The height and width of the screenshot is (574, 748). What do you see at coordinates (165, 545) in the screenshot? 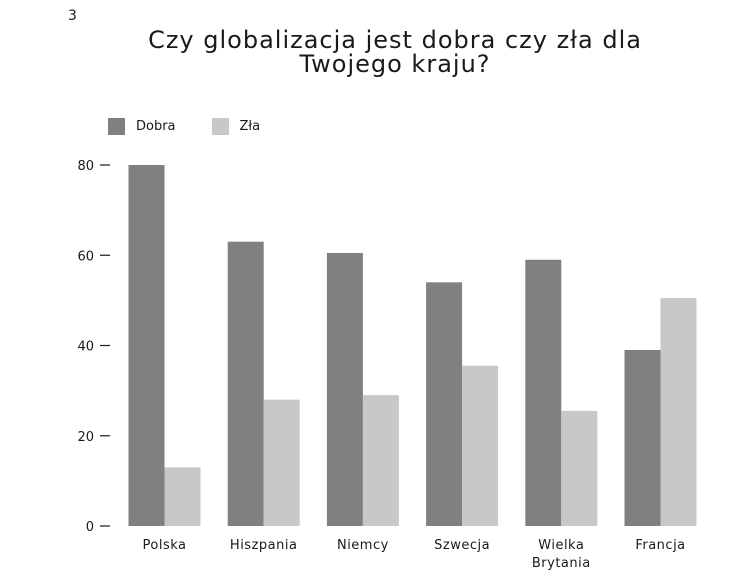
I see `category-label-0-0: Polska` at bounding box center [165, 545].